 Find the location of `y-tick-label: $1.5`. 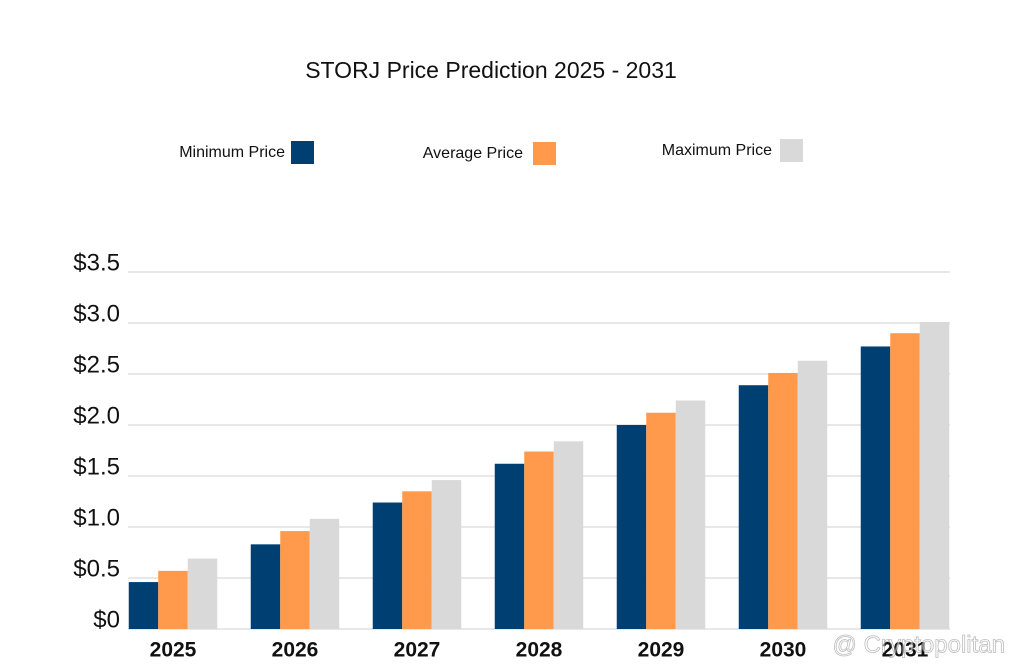

y-tick-label: $1.5 is located at coordinates (96, 466).